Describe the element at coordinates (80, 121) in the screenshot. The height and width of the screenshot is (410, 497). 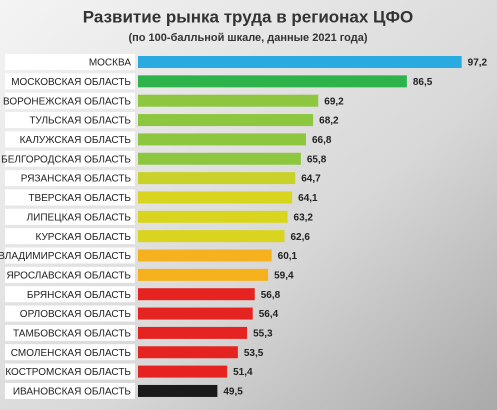
I see `category-label: ТУЛЬСКАЯ ОБЛАСТЬ` at that location.